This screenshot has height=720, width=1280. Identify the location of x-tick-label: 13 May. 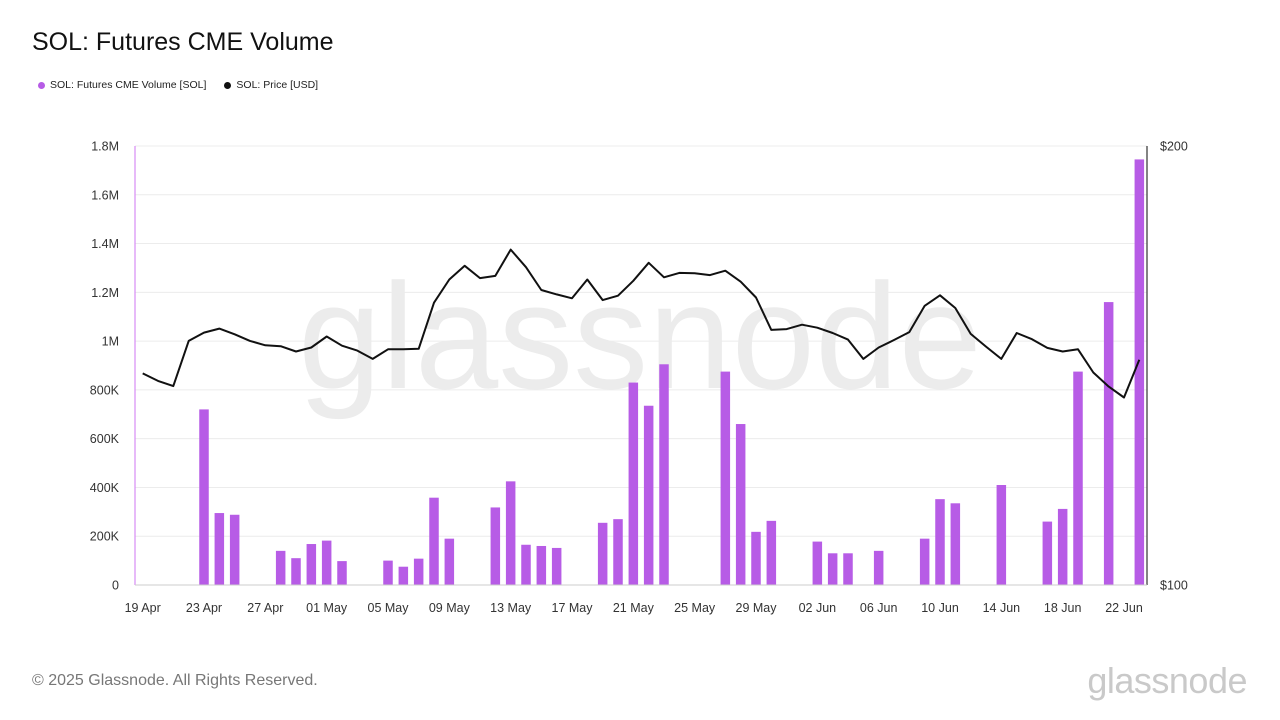
(511, 608).